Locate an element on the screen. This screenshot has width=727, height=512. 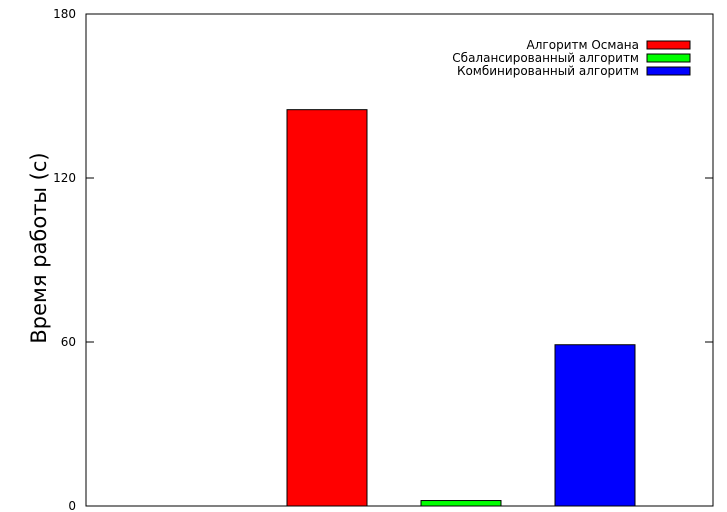
y-axis-title: Время работы (с) is located at coordinates (39, 247).